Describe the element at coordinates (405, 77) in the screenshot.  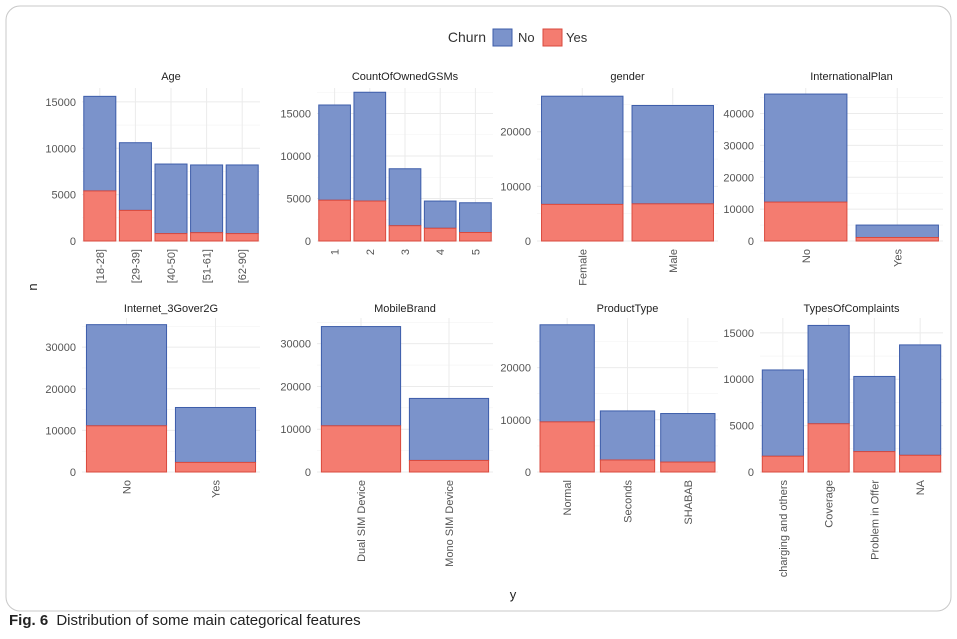
I see `panel-title: CountOfOwnedGSMs` at that location.